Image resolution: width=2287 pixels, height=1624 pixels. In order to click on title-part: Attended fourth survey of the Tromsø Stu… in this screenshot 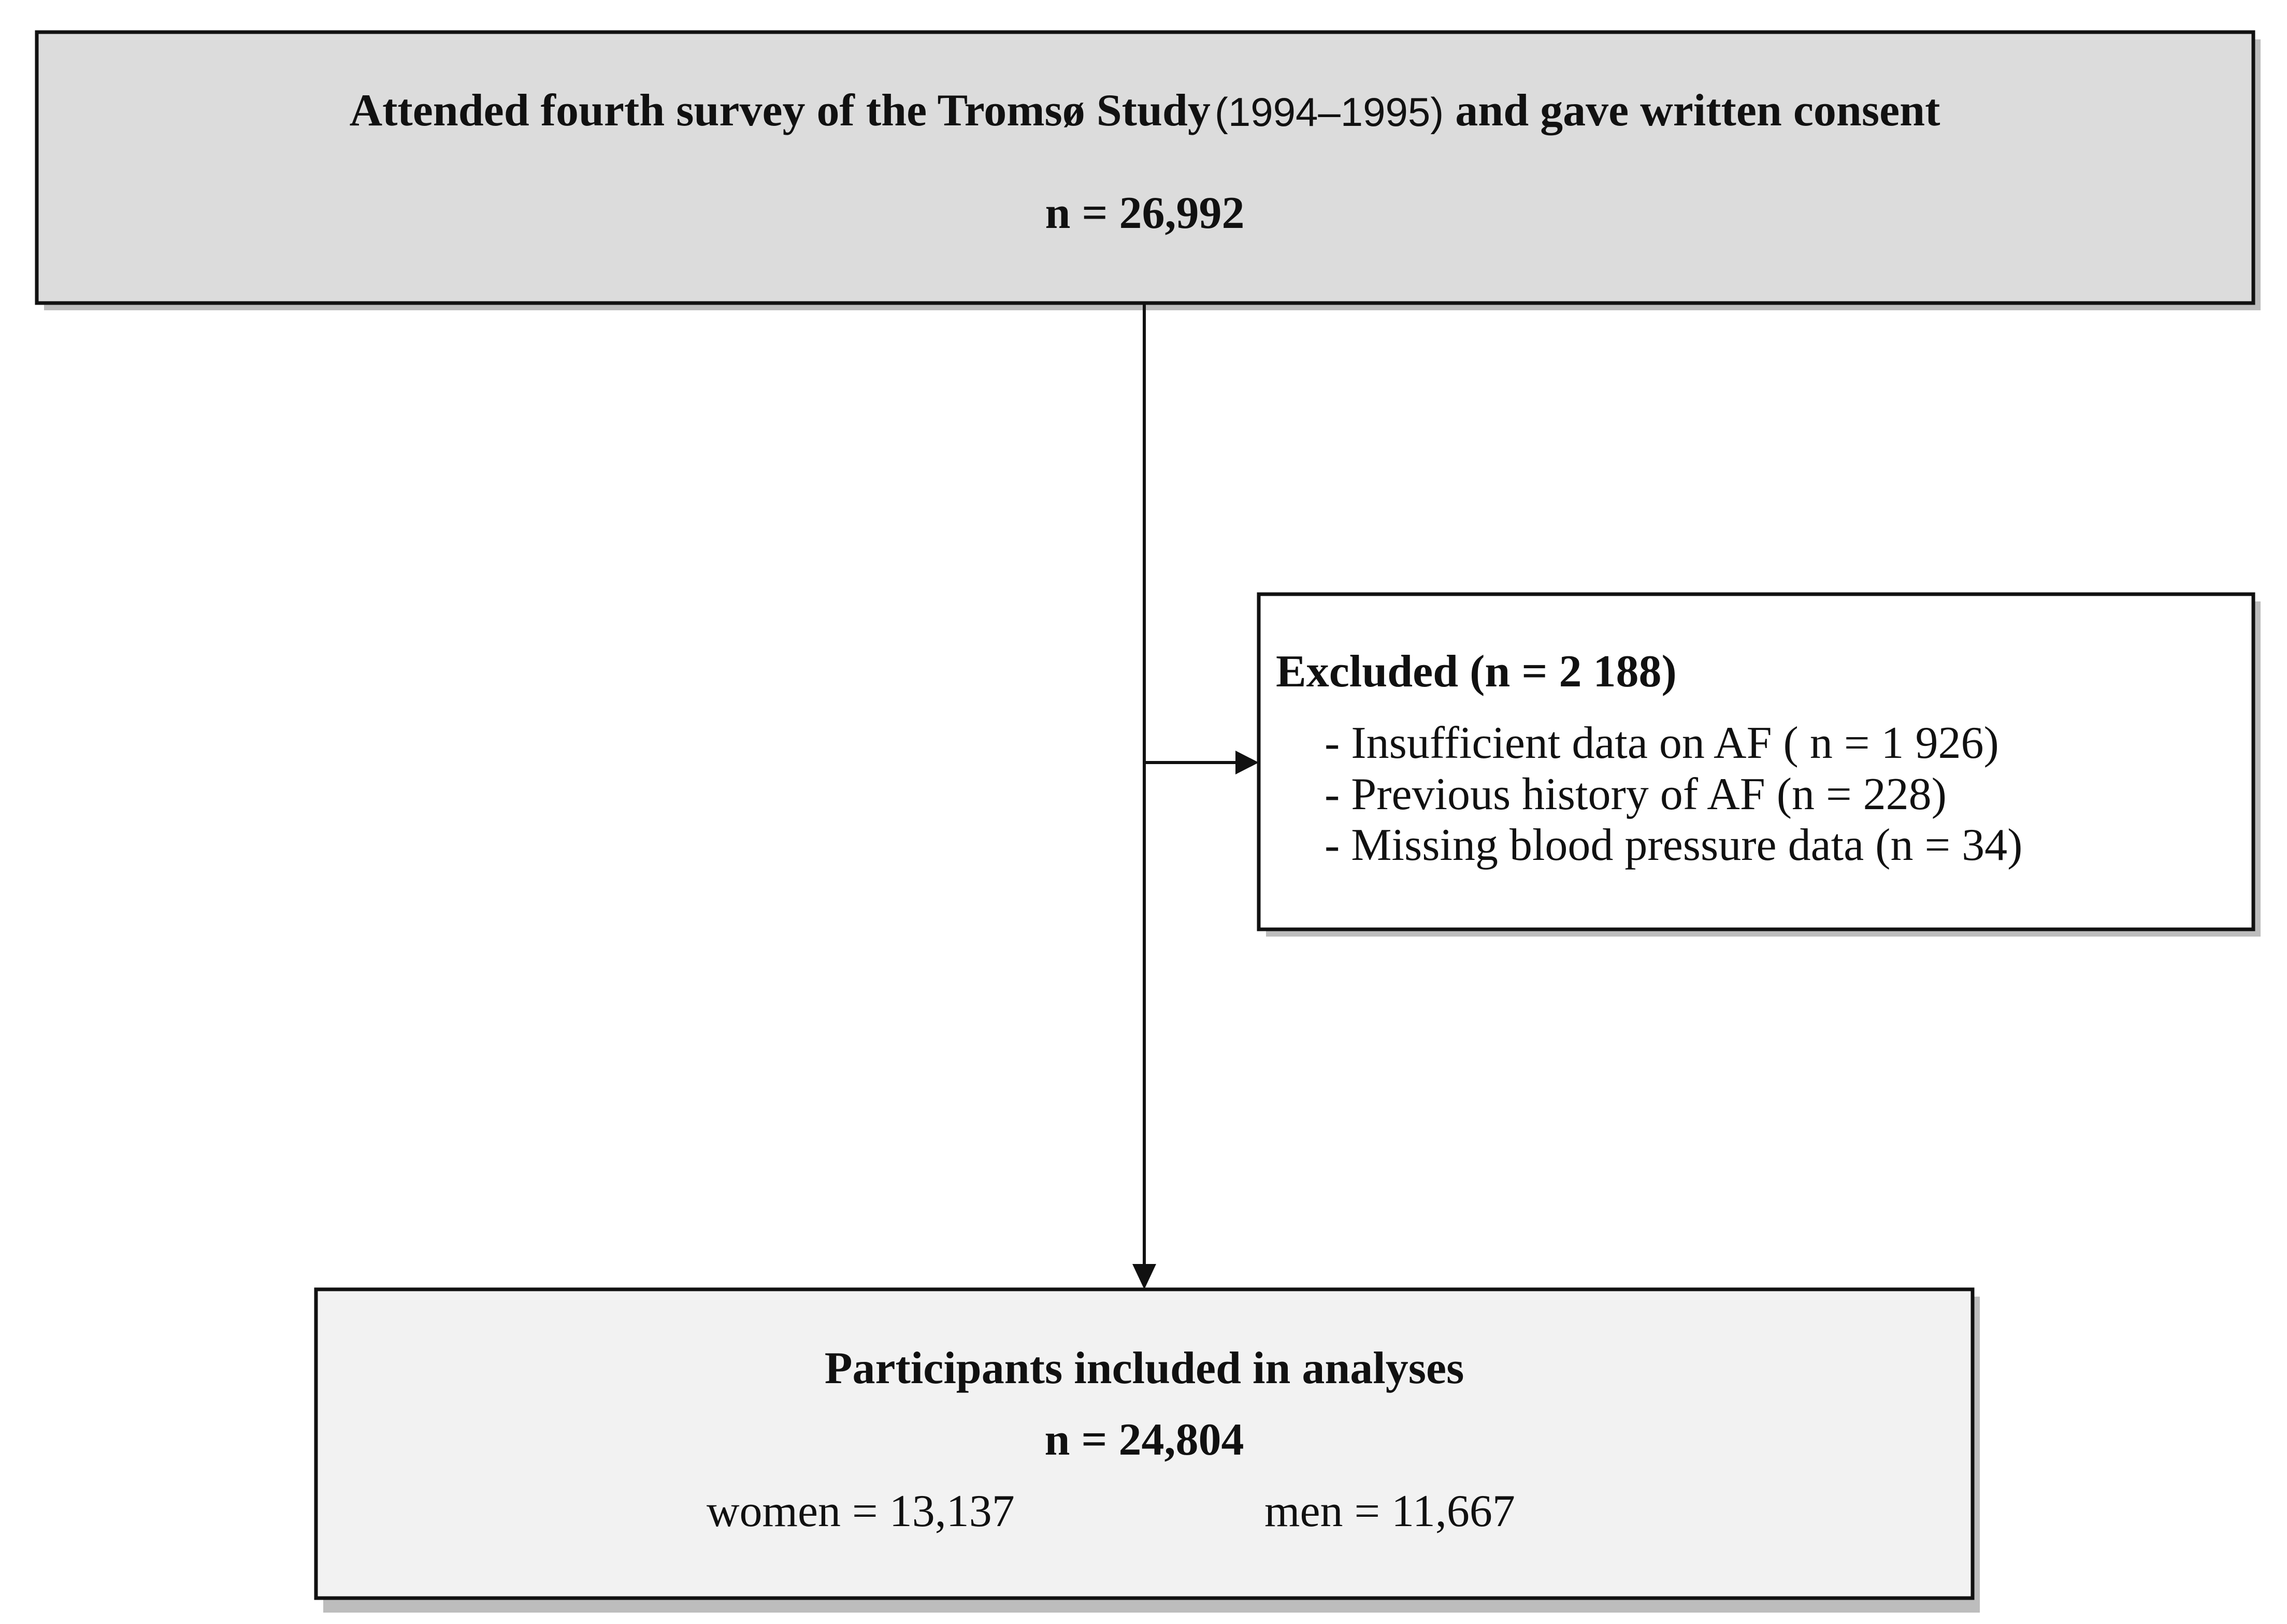, I will do `click(780, 111)`.